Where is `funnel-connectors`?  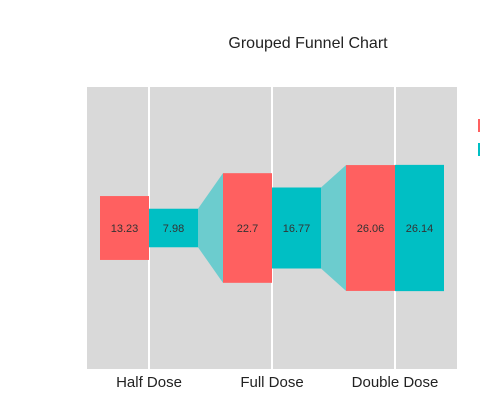
funnel-connectors is located at coordinates (272, 228).